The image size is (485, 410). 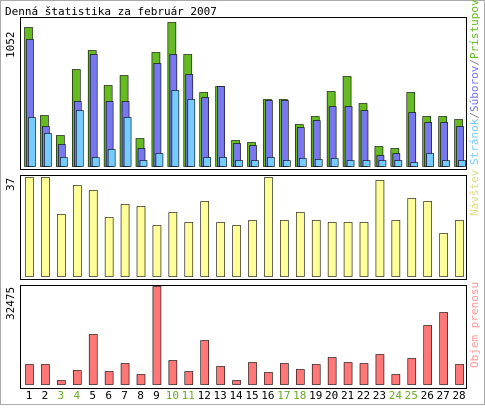 I want to click on x-axis-day-label: 27, so click(x=443, y=395).